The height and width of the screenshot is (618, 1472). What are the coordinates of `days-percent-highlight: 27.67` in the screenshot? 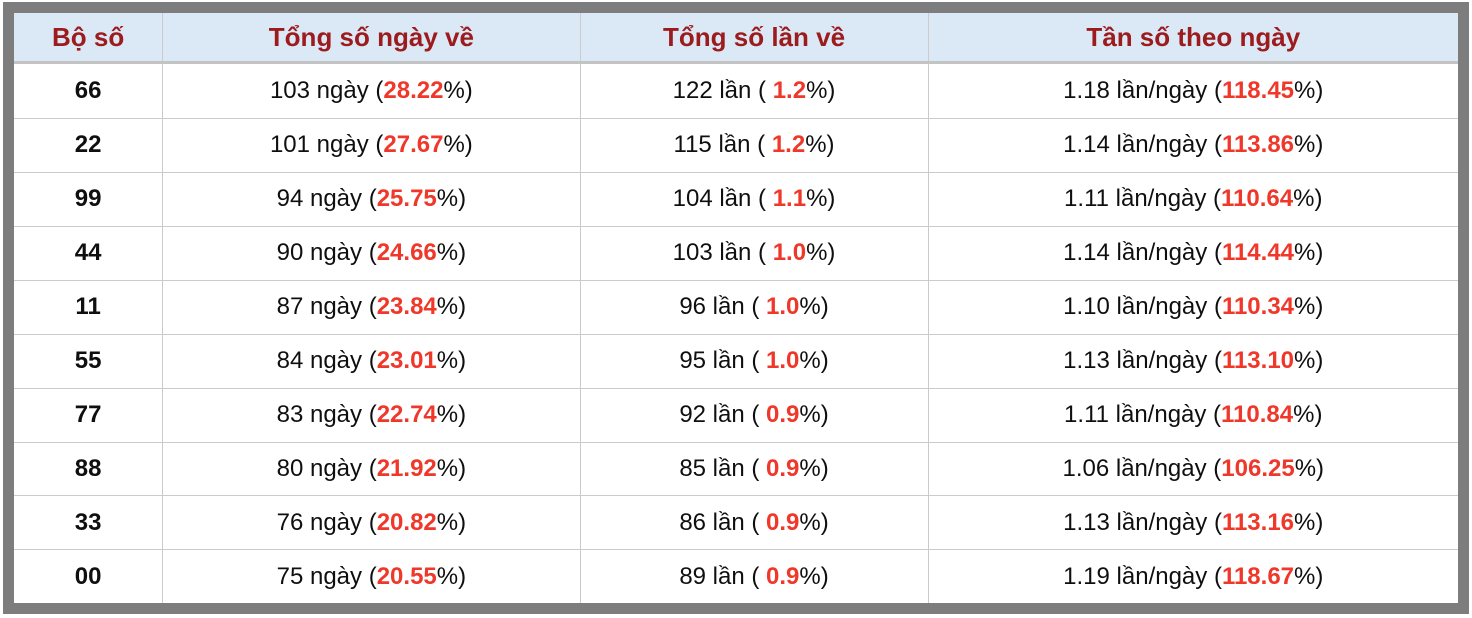 It's located at (413, 145).